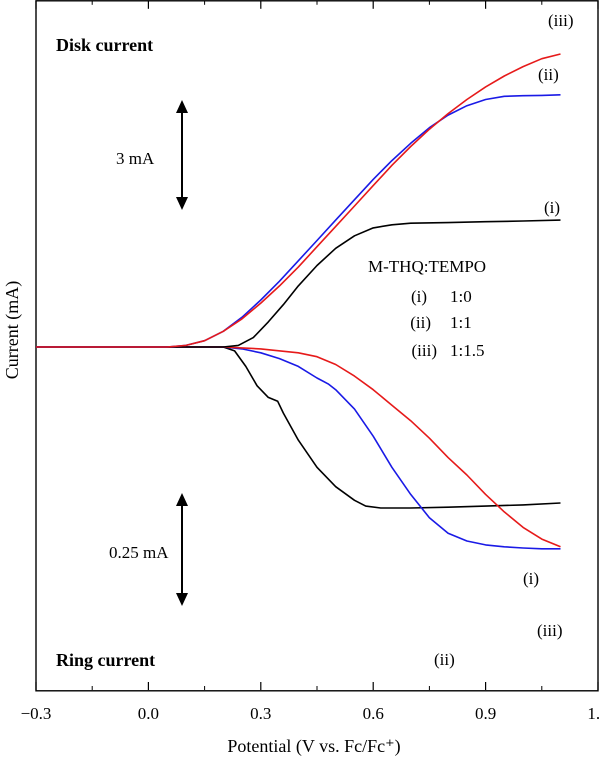 The width and height of the screenshot is (600, 758). Describe the element at coordinates (260, 713) in the screenshot. I see `x-tick-label: 0.3` at that location.